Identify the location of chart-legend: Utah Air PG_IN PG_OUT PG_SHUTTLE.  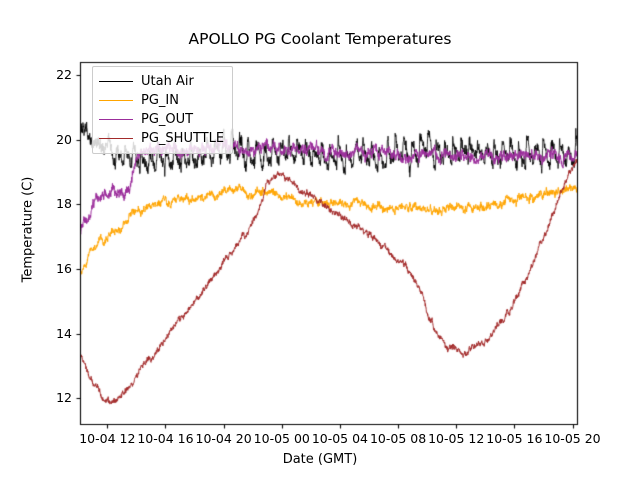
(163, 110).